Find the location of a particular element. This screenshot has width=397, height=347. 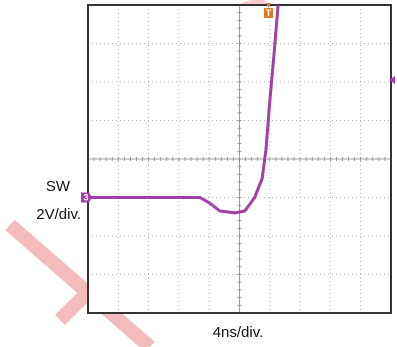

trigger-level-arrow is located at coordinates (392, 80).